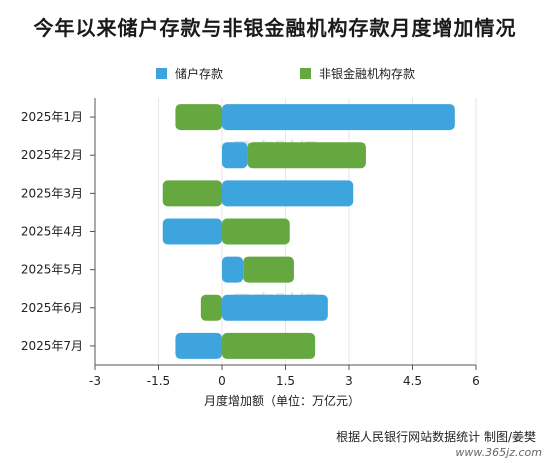 This screenshot has width=550, height=463. I want to click on y-tick-label: 2025年7月, so click(52, 346).